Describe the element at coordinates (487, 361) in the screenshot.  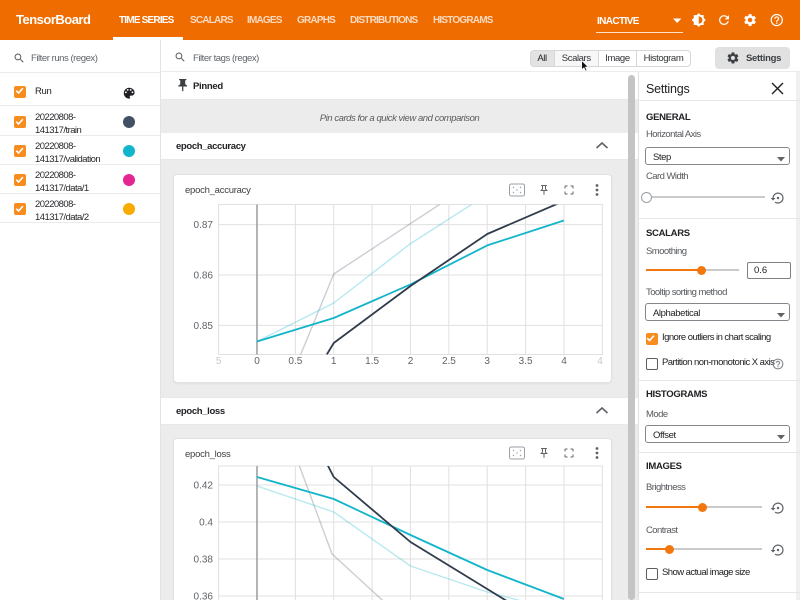
I see `svg-text: 3` at that location.